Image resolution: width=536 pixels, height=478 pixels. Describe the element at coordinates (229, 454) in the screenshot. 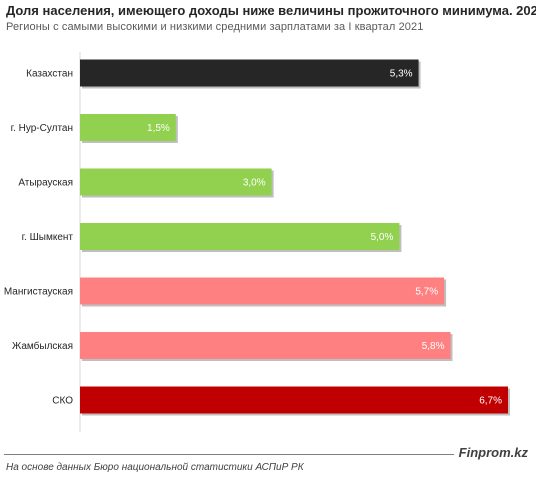

I see `footer-divider` at that location.